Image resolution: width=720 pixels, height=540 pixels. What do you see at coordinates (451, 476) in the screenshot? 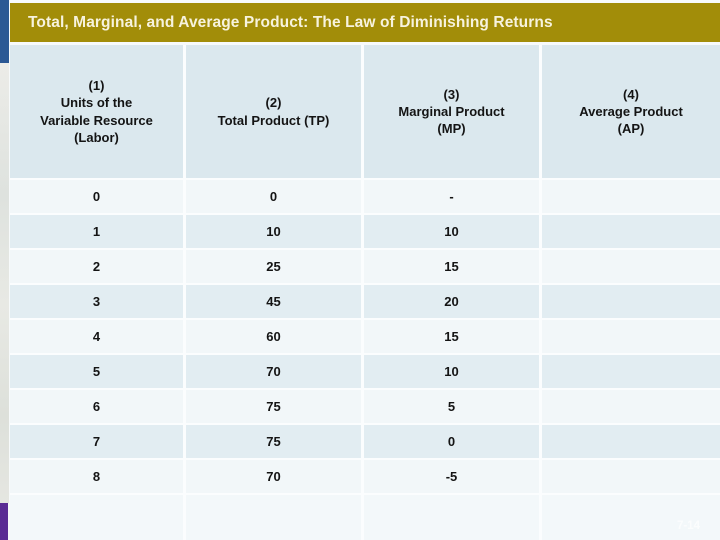
I see `cell-marginal-product: -5` at bounding box center [451, 476].